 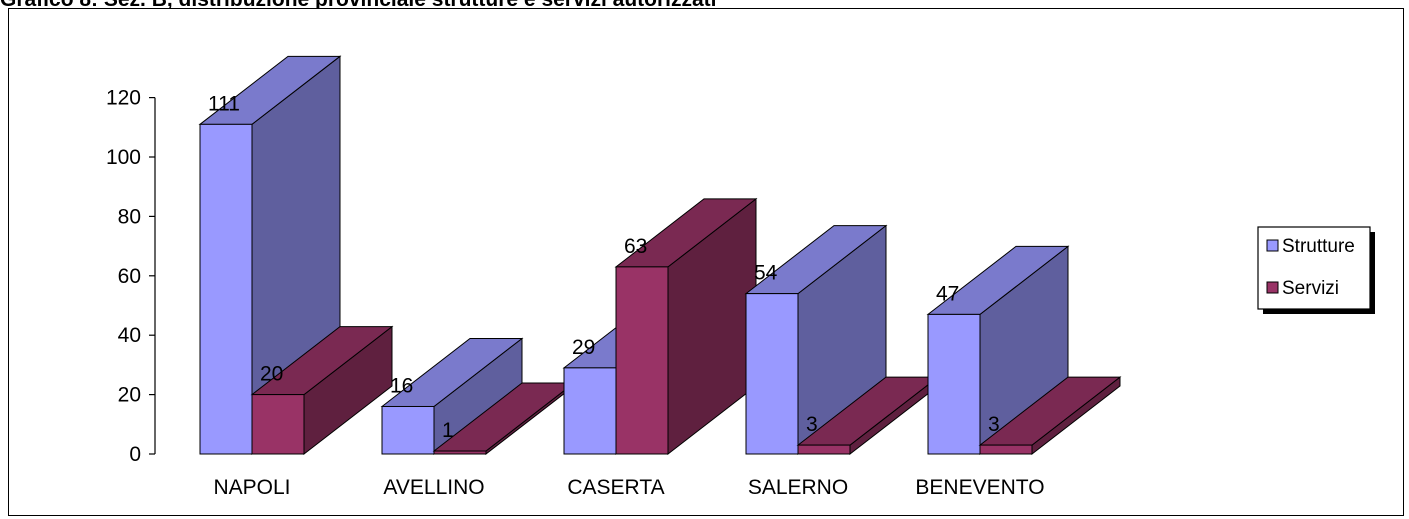 I want to click on y-tick-label: 120, so click(x=123, y=98).